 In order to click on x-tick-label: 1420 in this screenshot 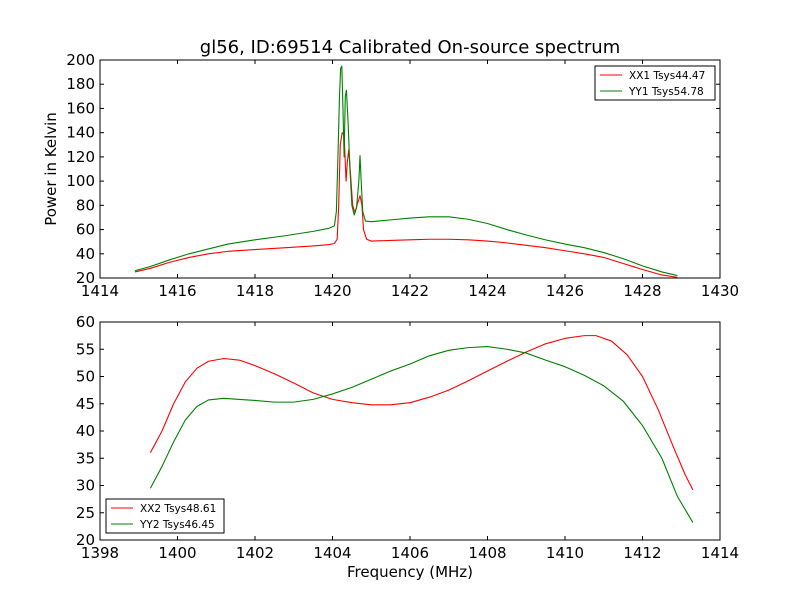, I will do `click(332, 291)`.